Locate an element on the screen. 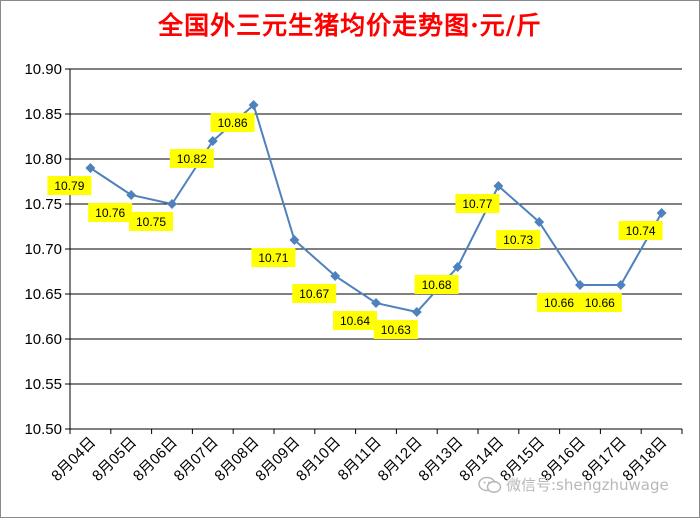  data-label: 10.86 is located at coordinates (232, 122).